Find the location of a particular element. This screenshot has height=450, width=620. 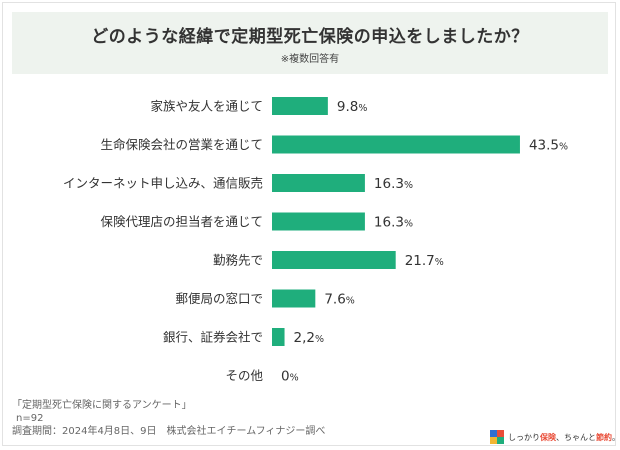

value-label: 2,2% is located at coordinates (309, 338).